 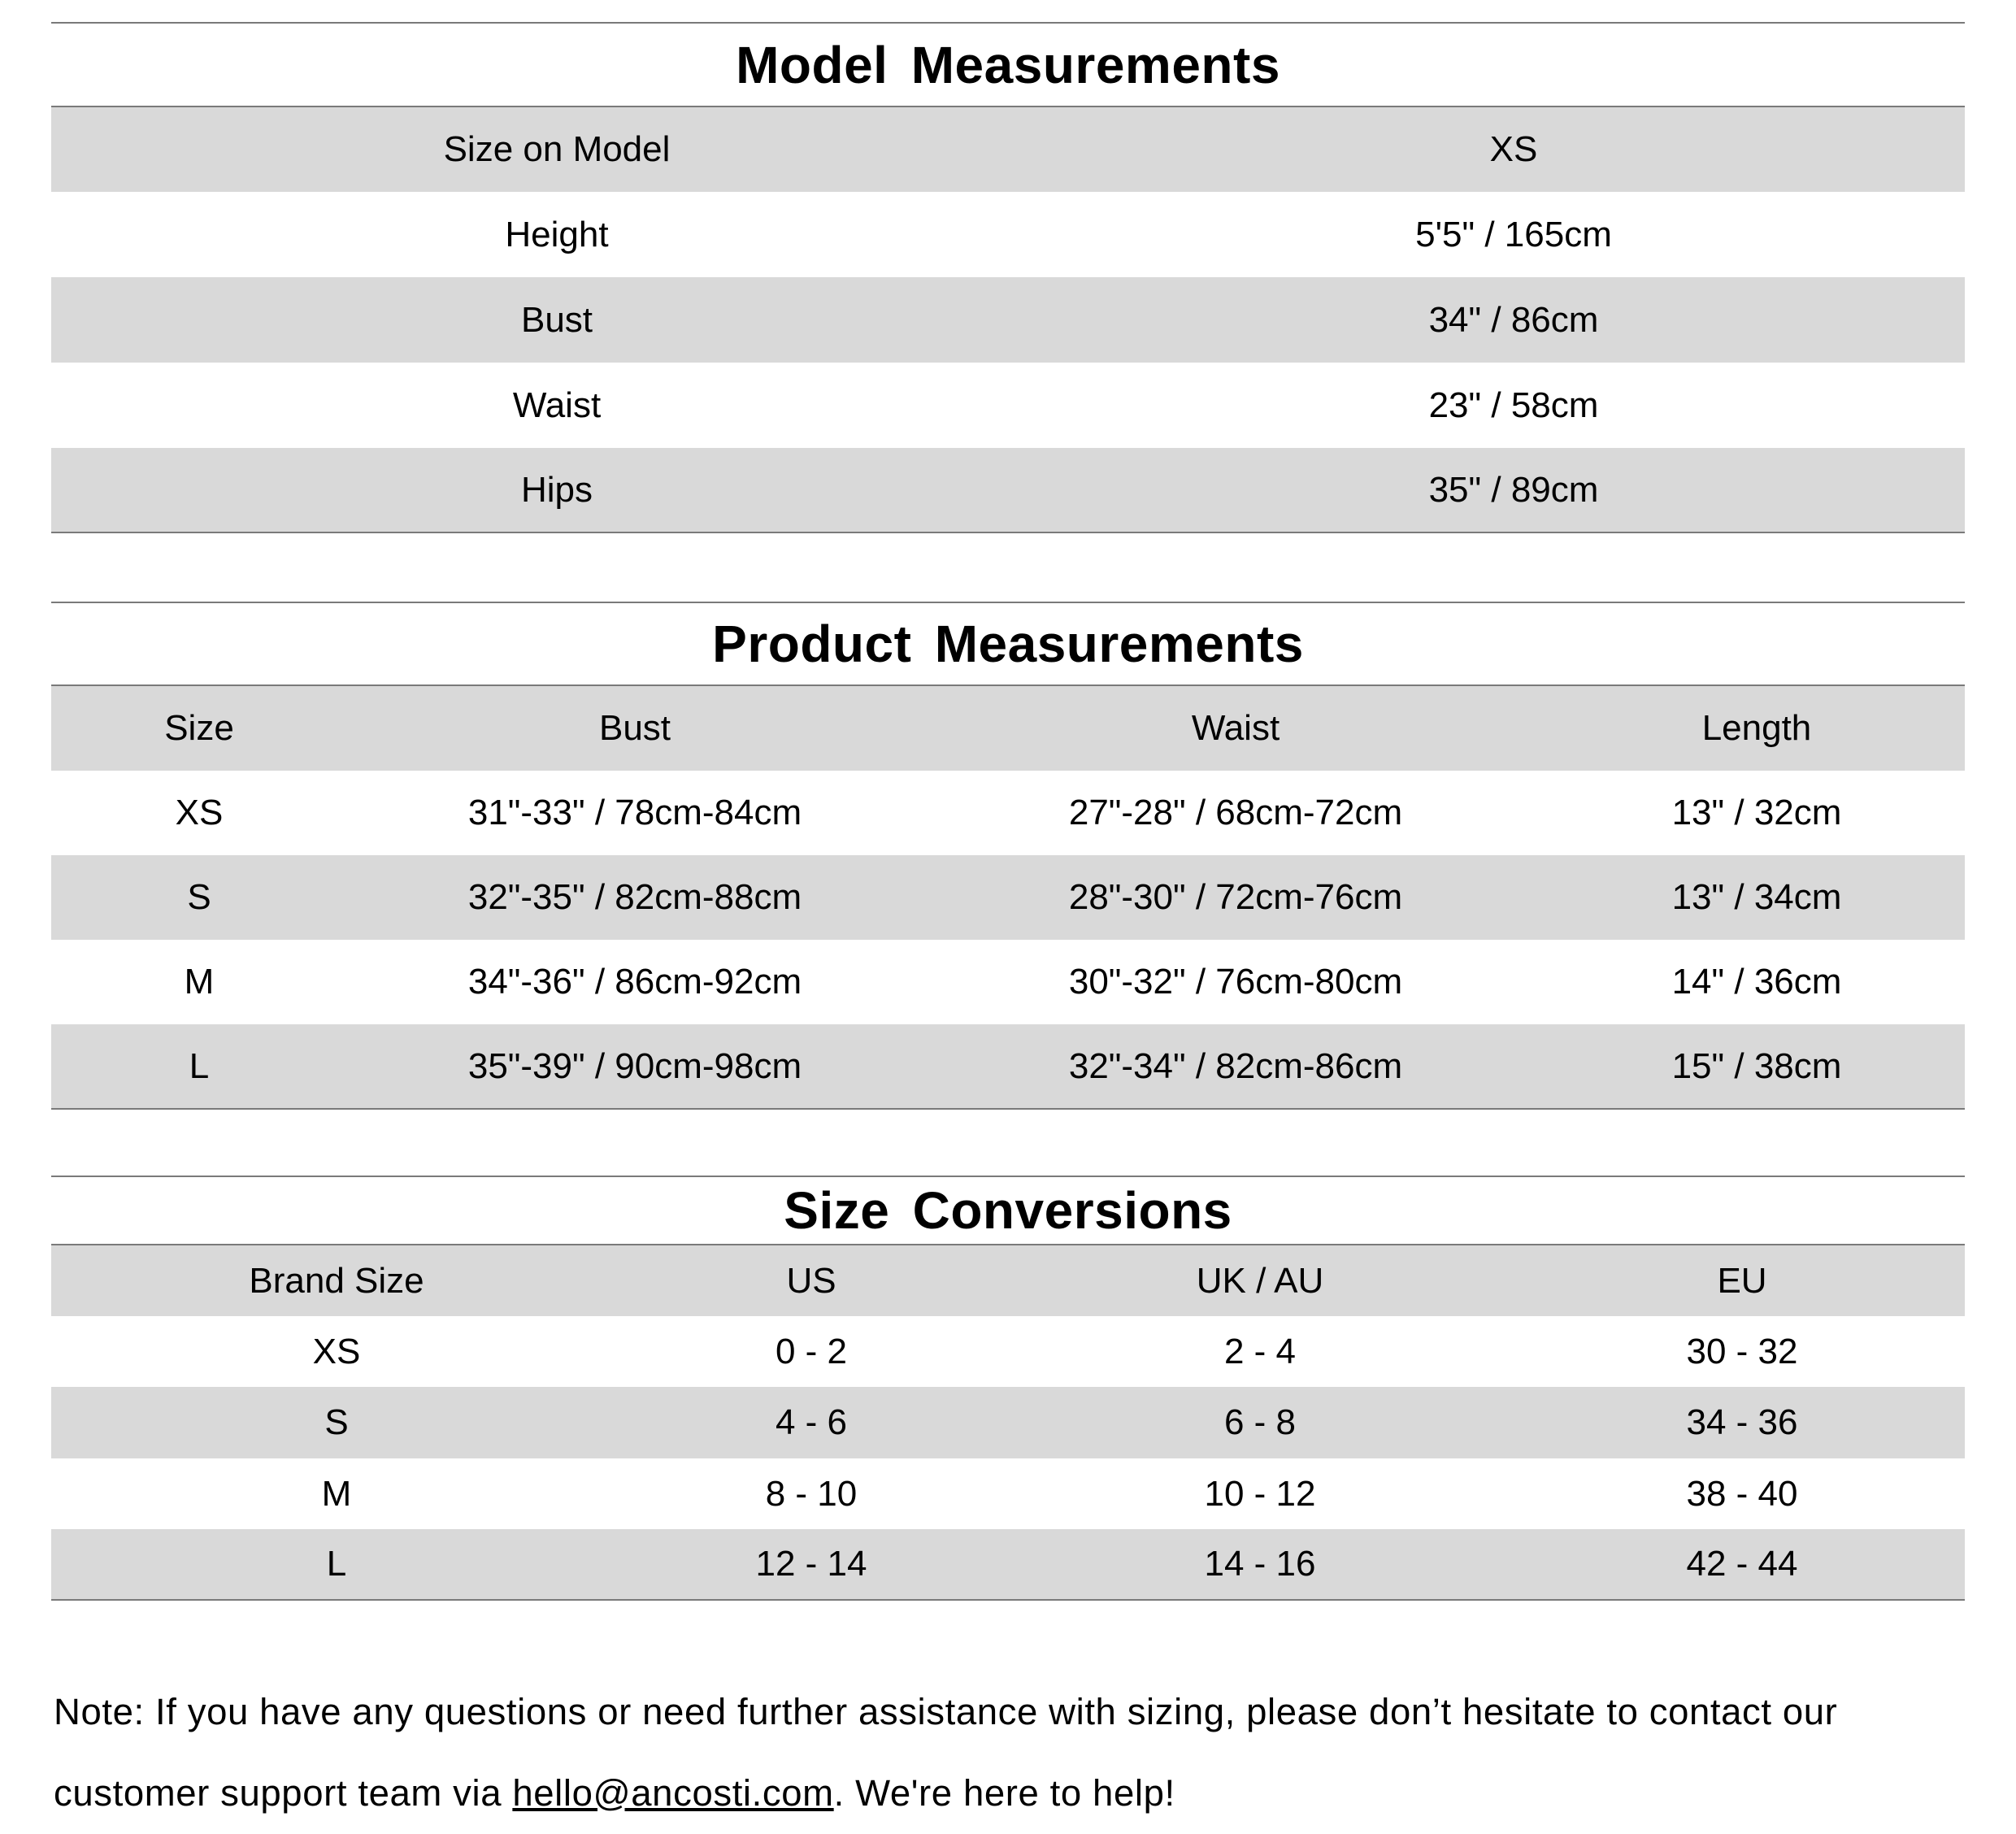 I want to click on cell: 13" / 32cm, so click(x=1756, y=812).